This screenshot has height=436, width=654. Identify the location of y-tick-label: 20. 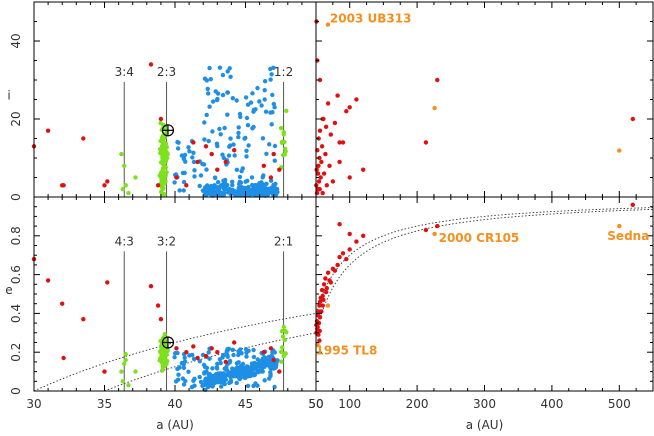
(16, 118).